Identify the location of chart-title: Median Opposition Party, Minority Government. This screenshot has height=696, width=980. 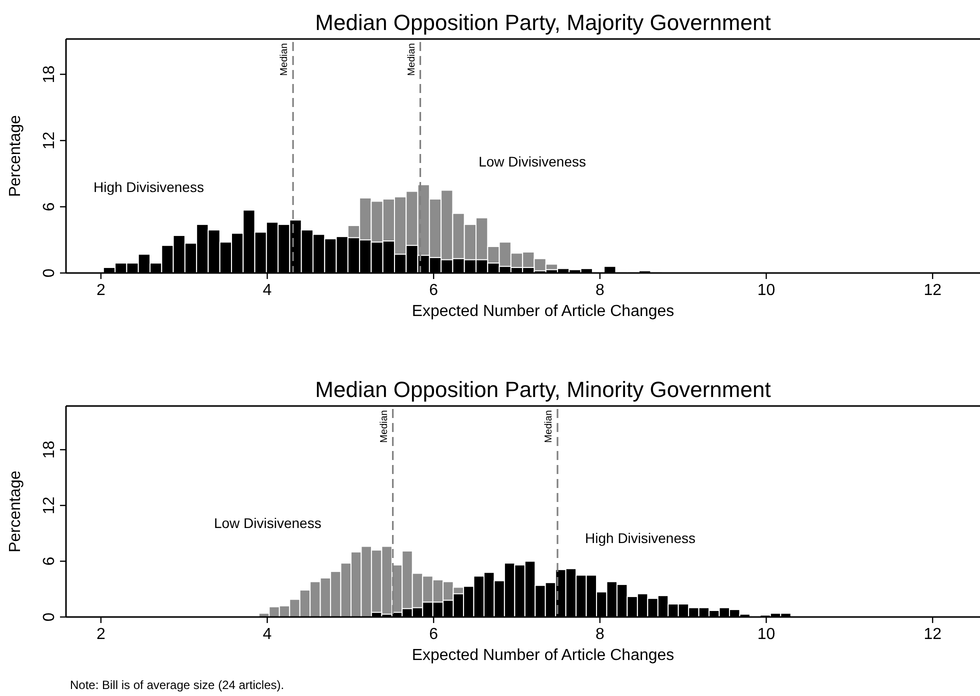
(543, 389).